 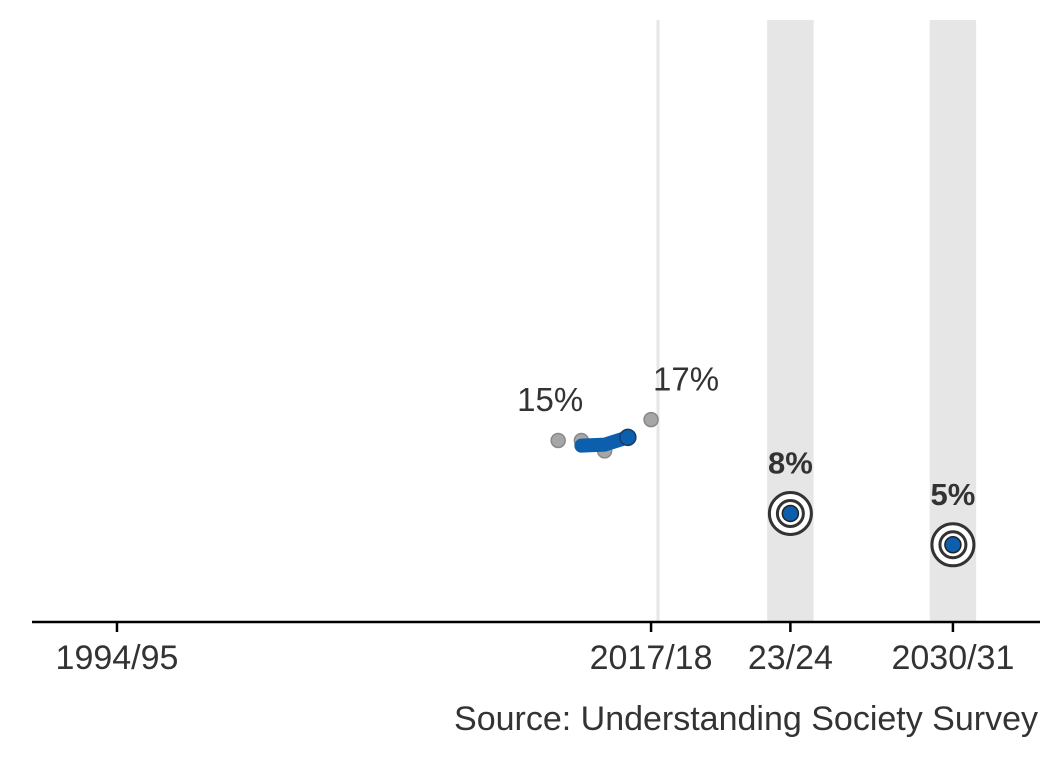 I want to click on target-label: 8%, so click(x=790, y=463).